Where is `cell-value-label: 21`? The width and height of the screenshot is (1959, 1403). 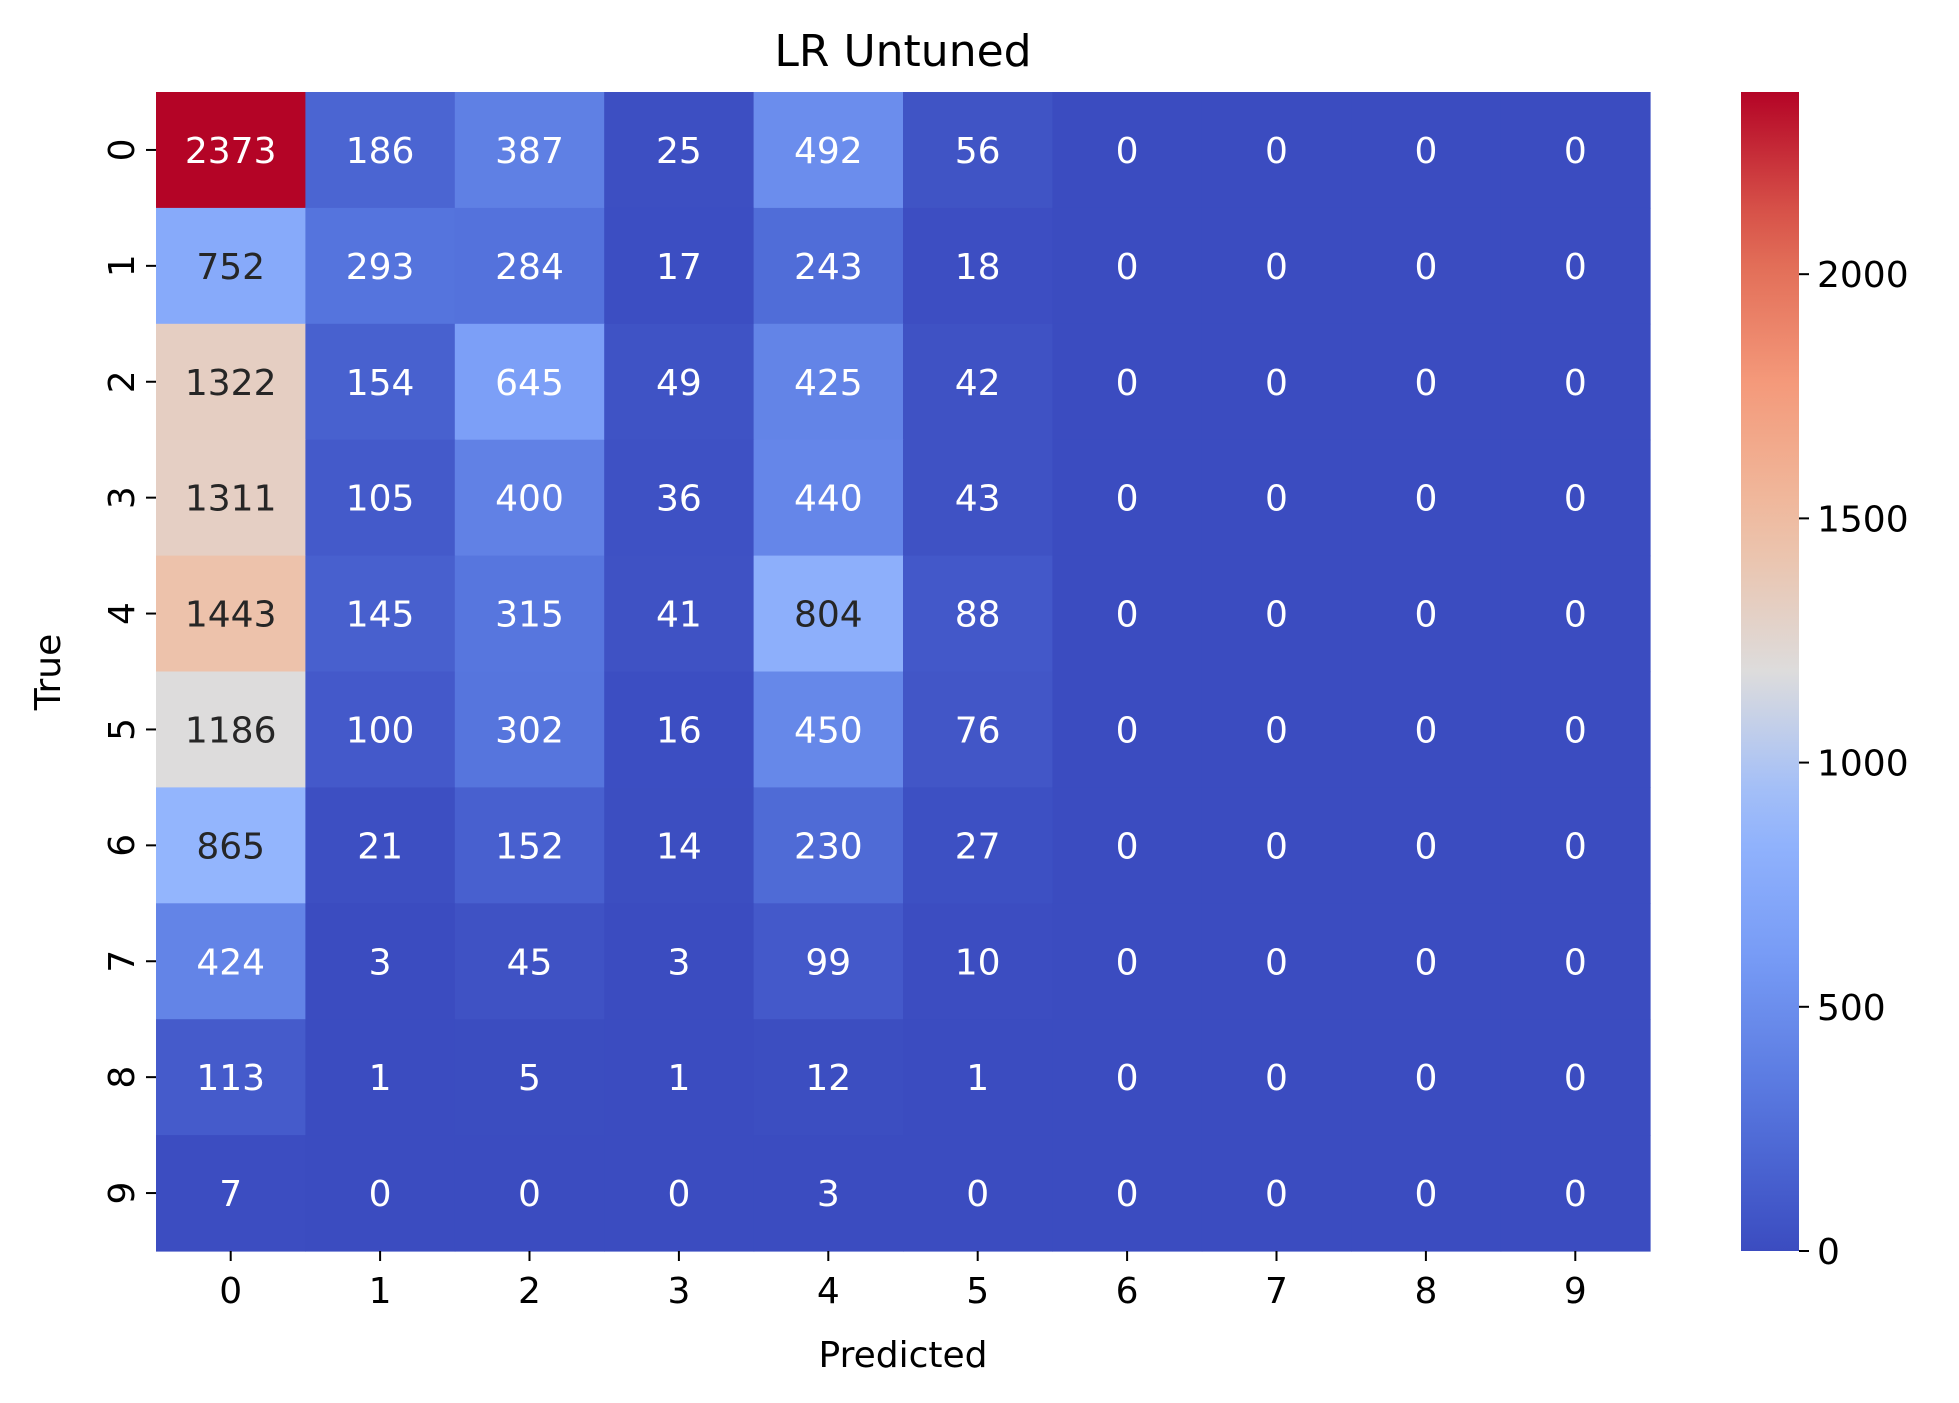 cell-value-label: 21 is located at coordinates (380, 846).